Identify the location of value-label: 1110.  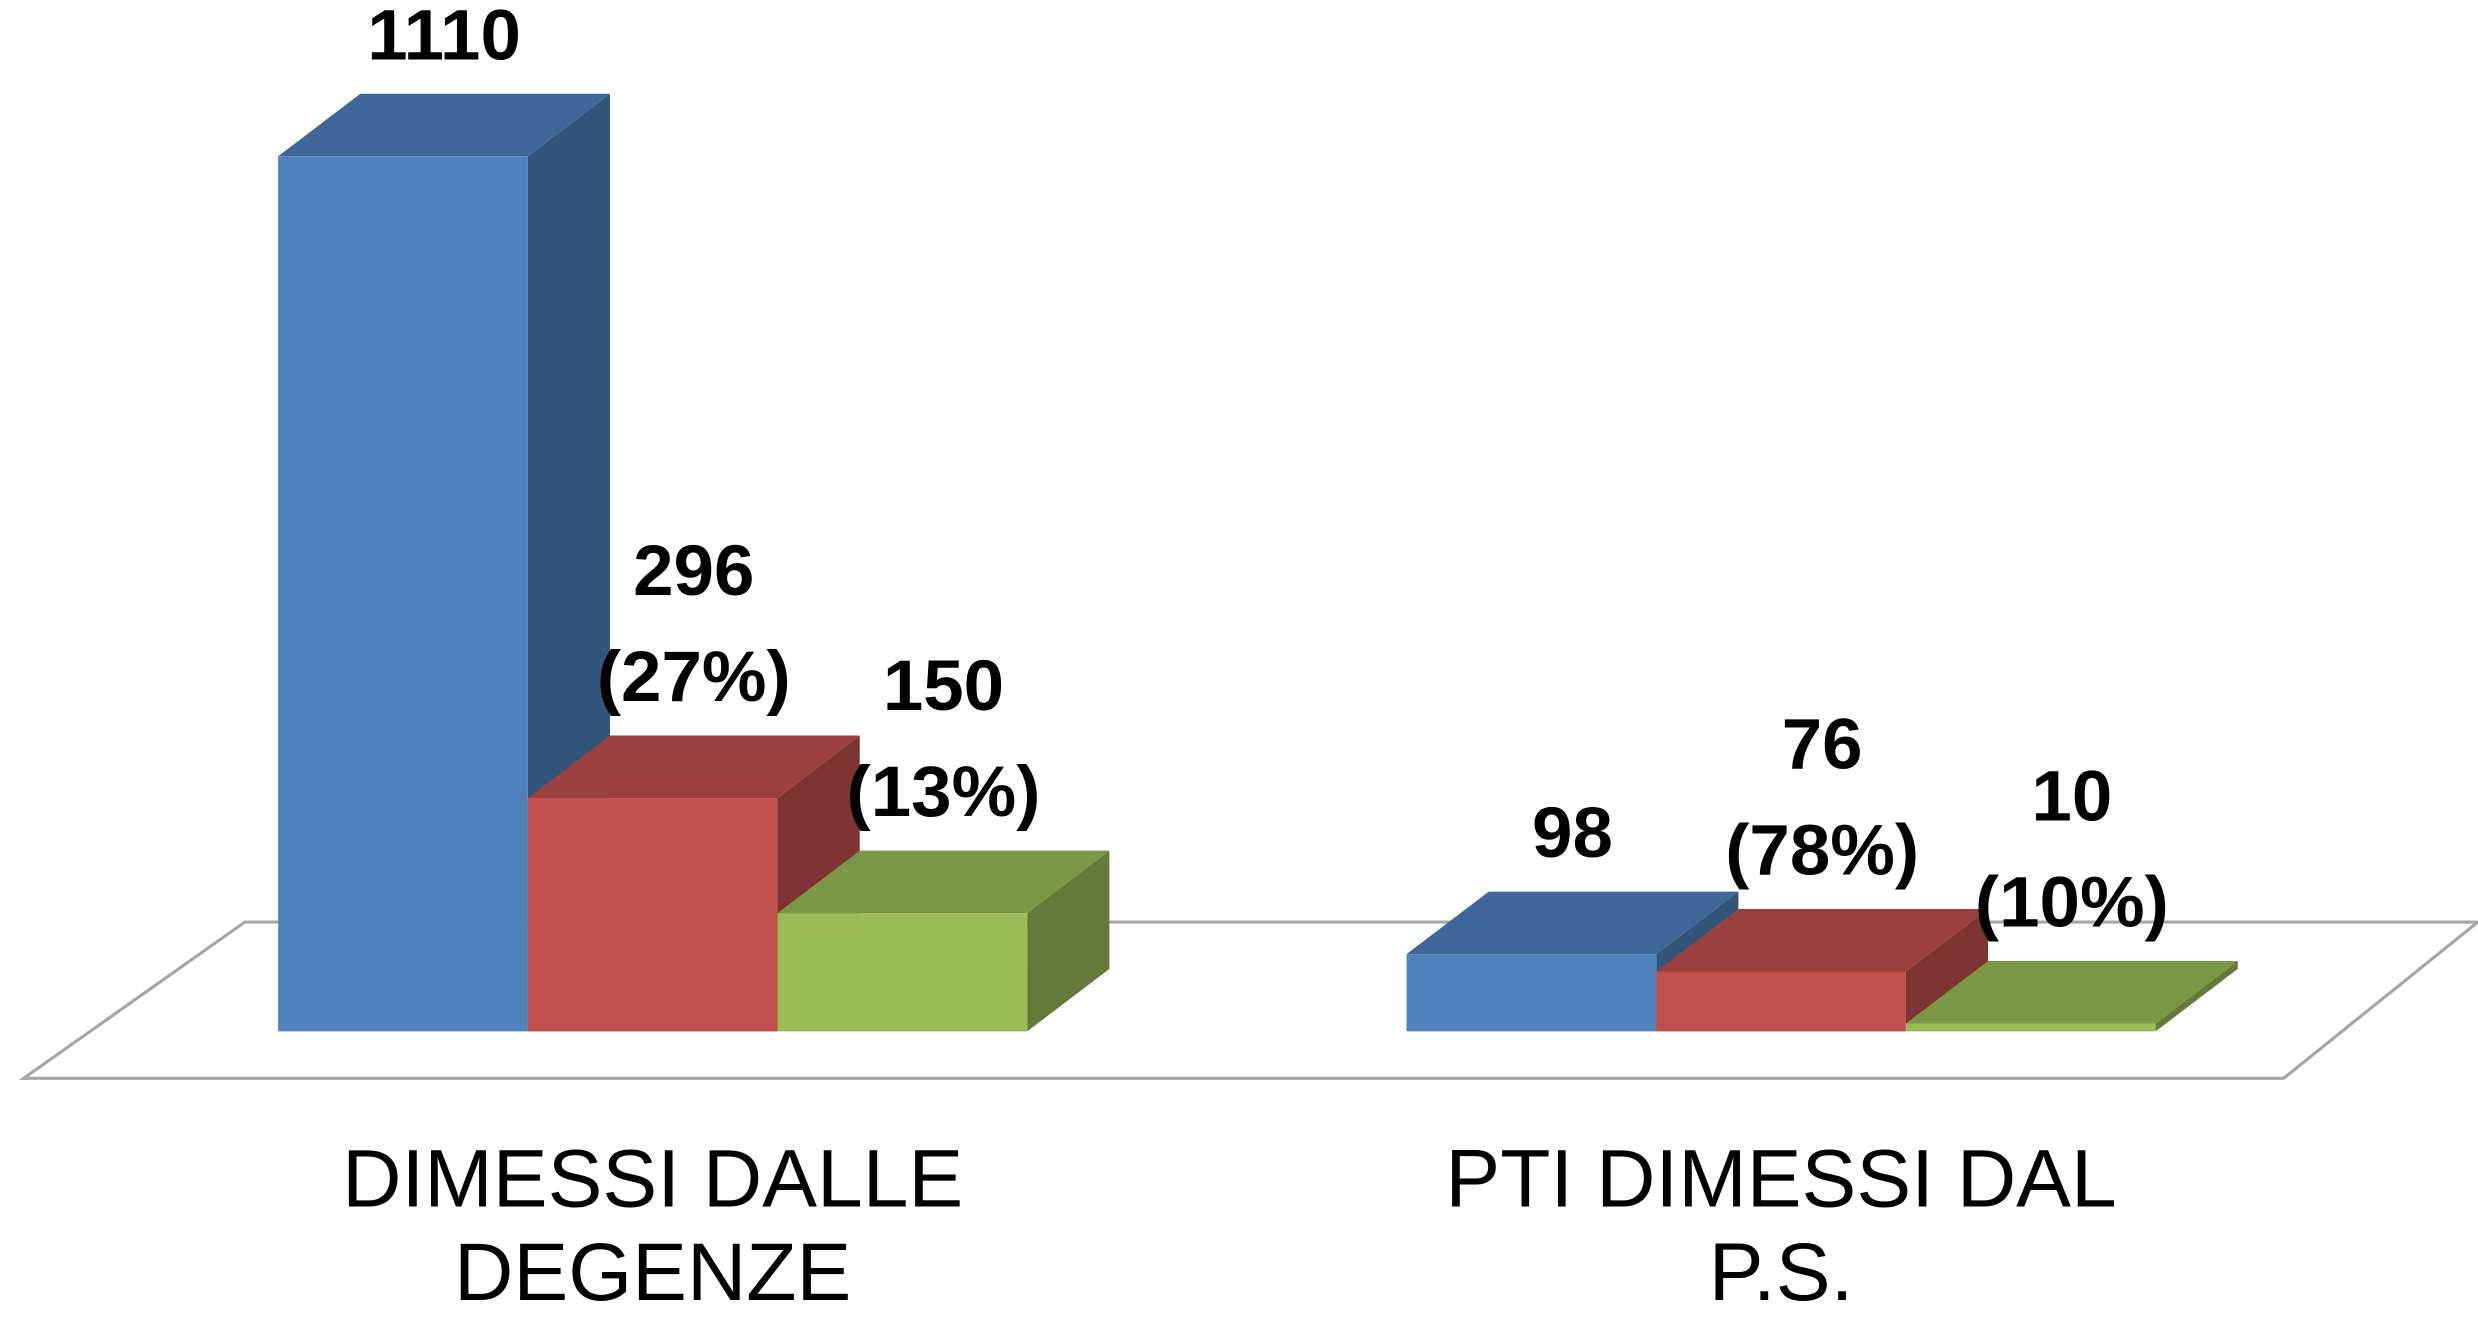
(444, 37).